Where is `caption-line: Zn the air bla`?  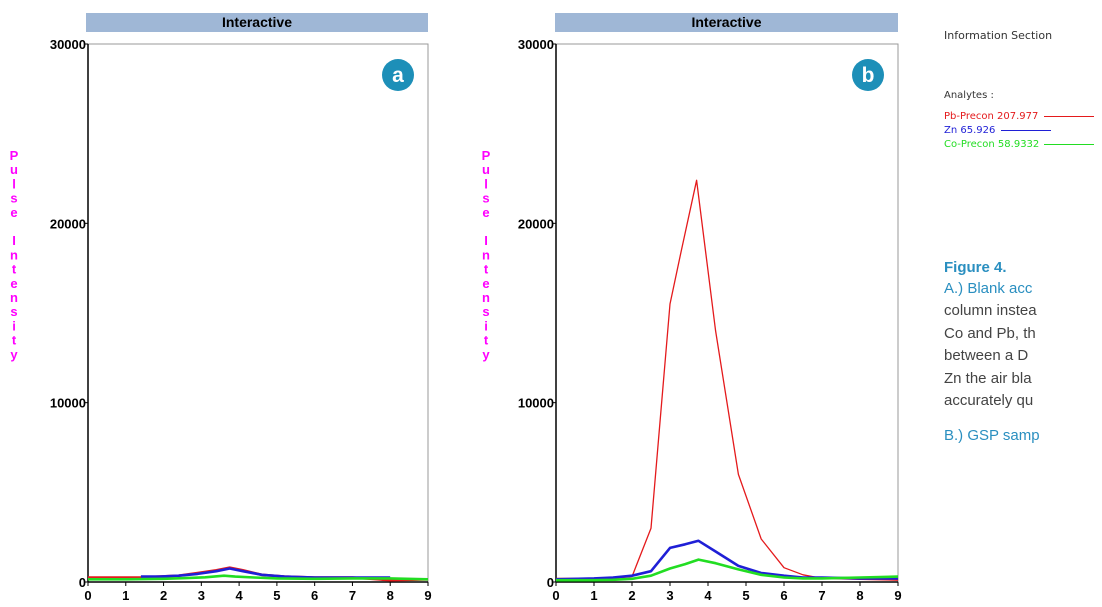
caption-line: Zn the air bla is located at coordinates (988, 378).